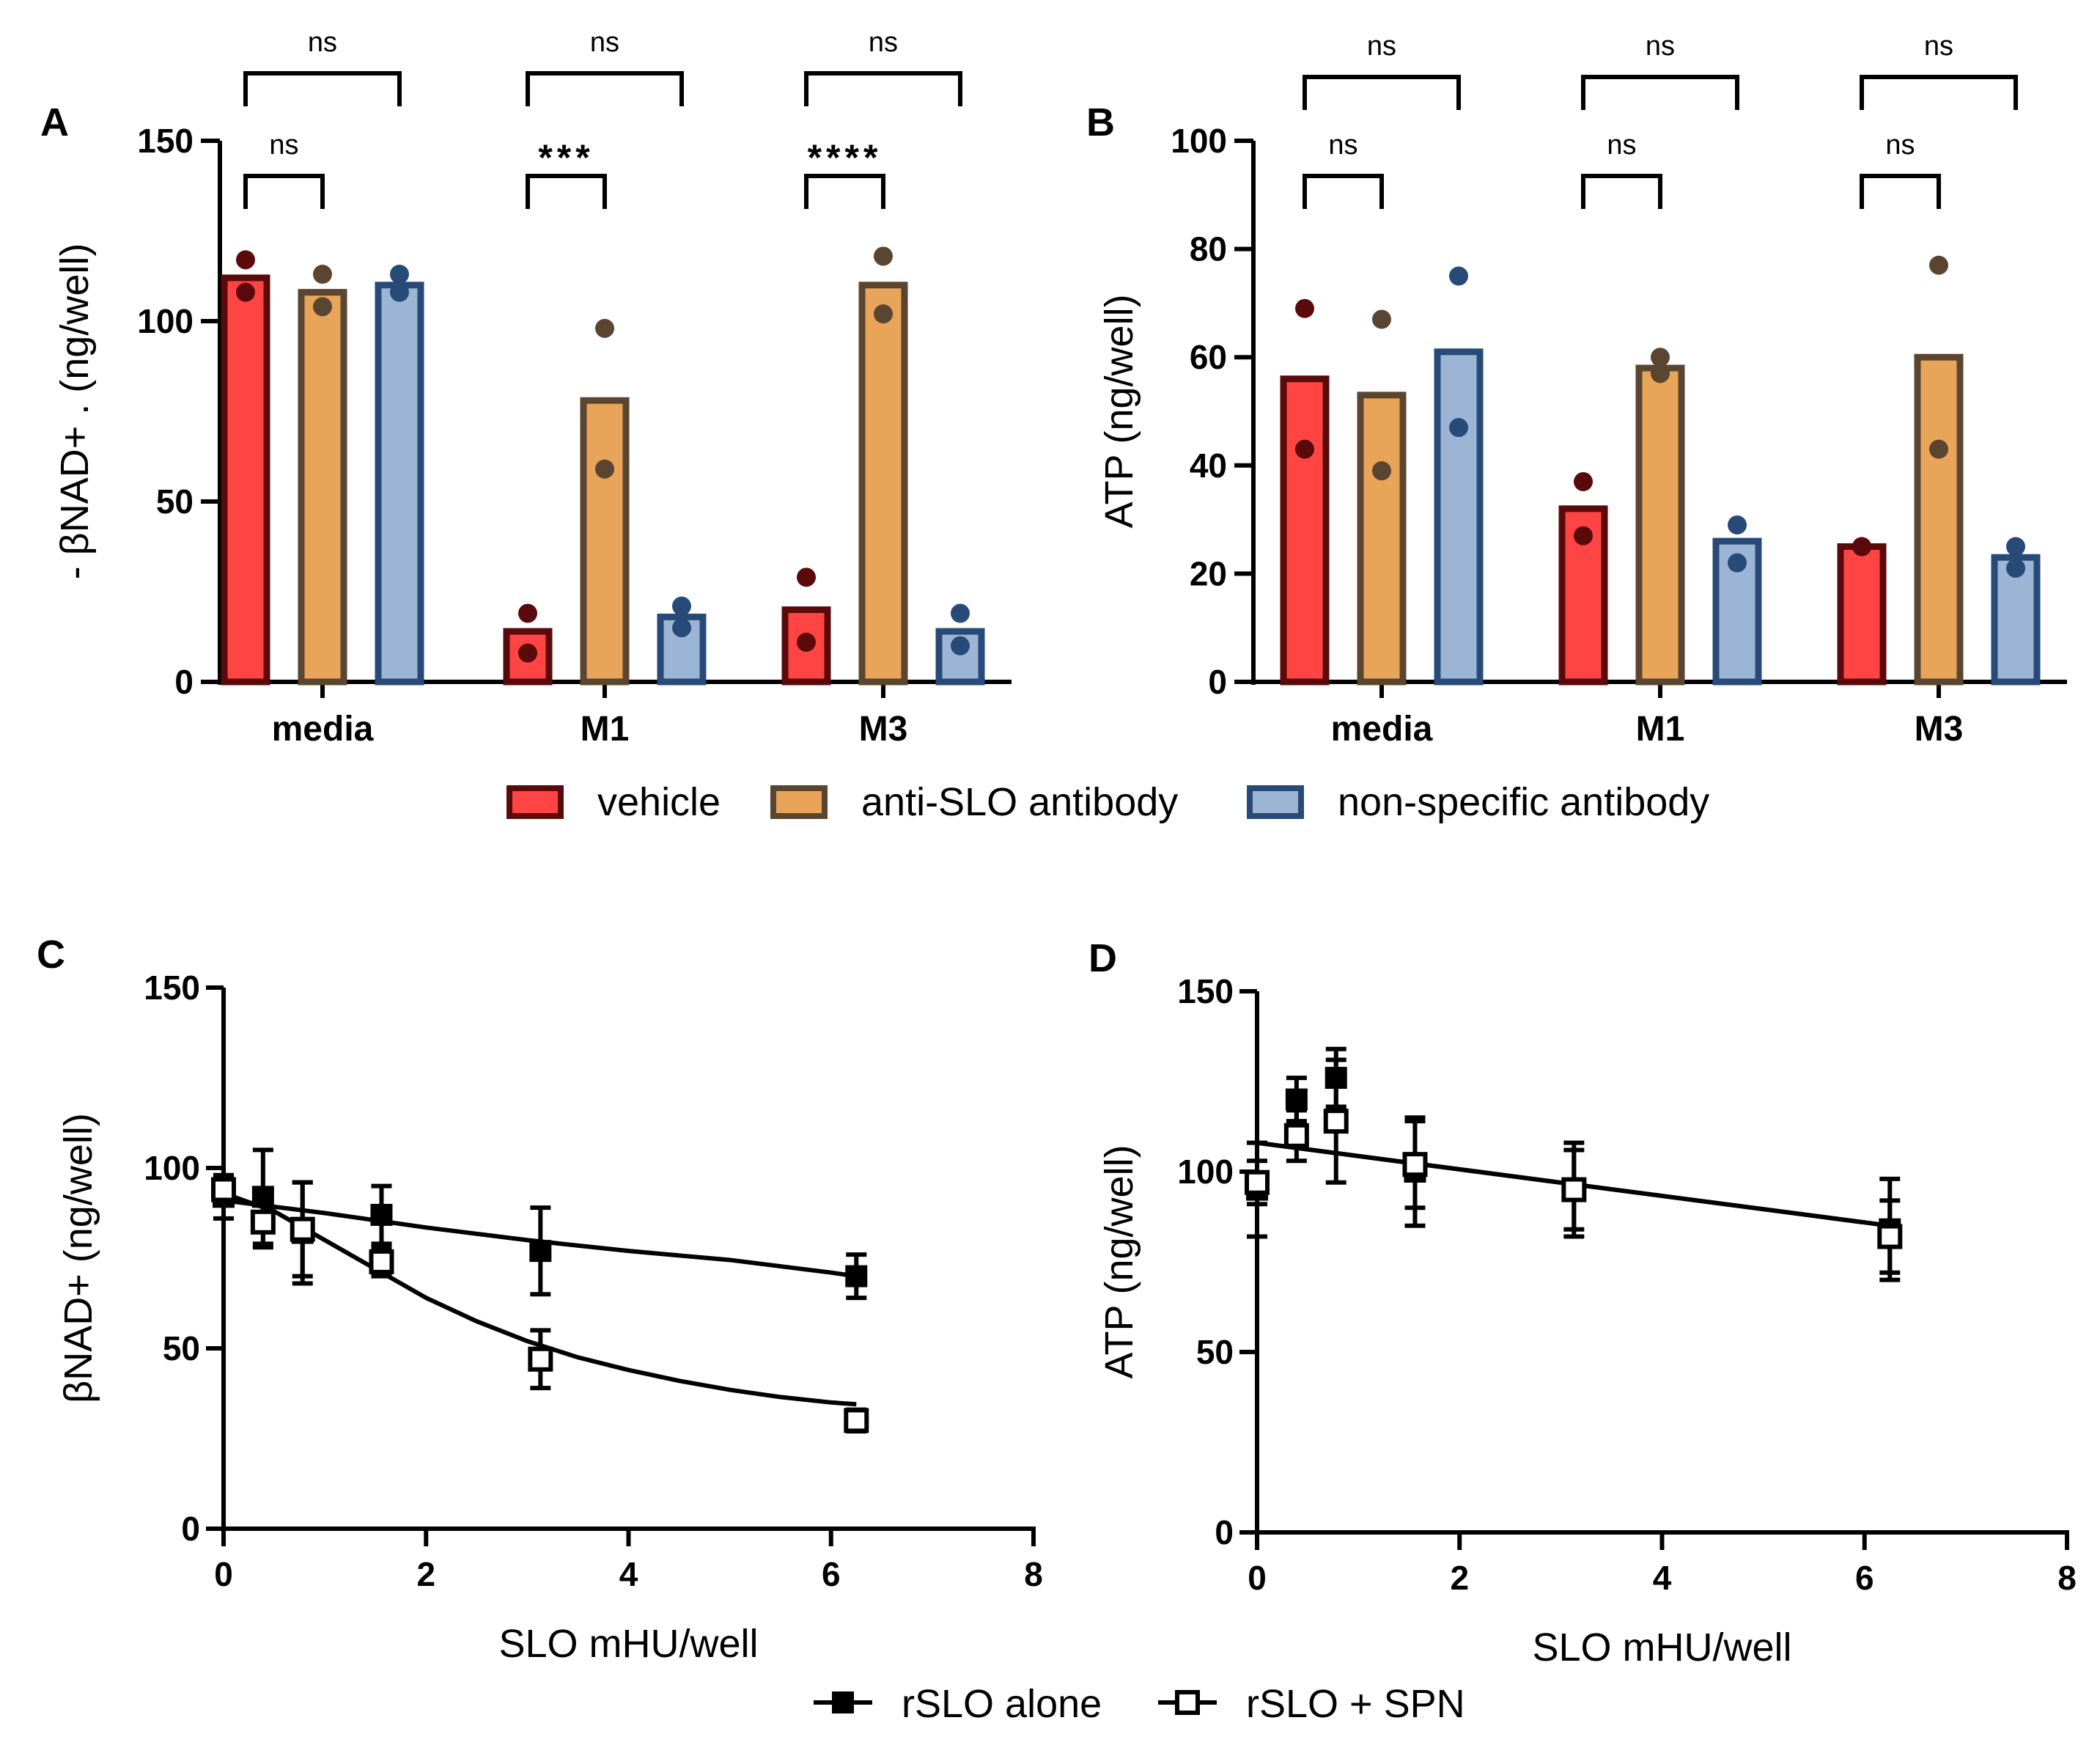  I want to click on x-tick-label: 4, so click(1662, 1578).